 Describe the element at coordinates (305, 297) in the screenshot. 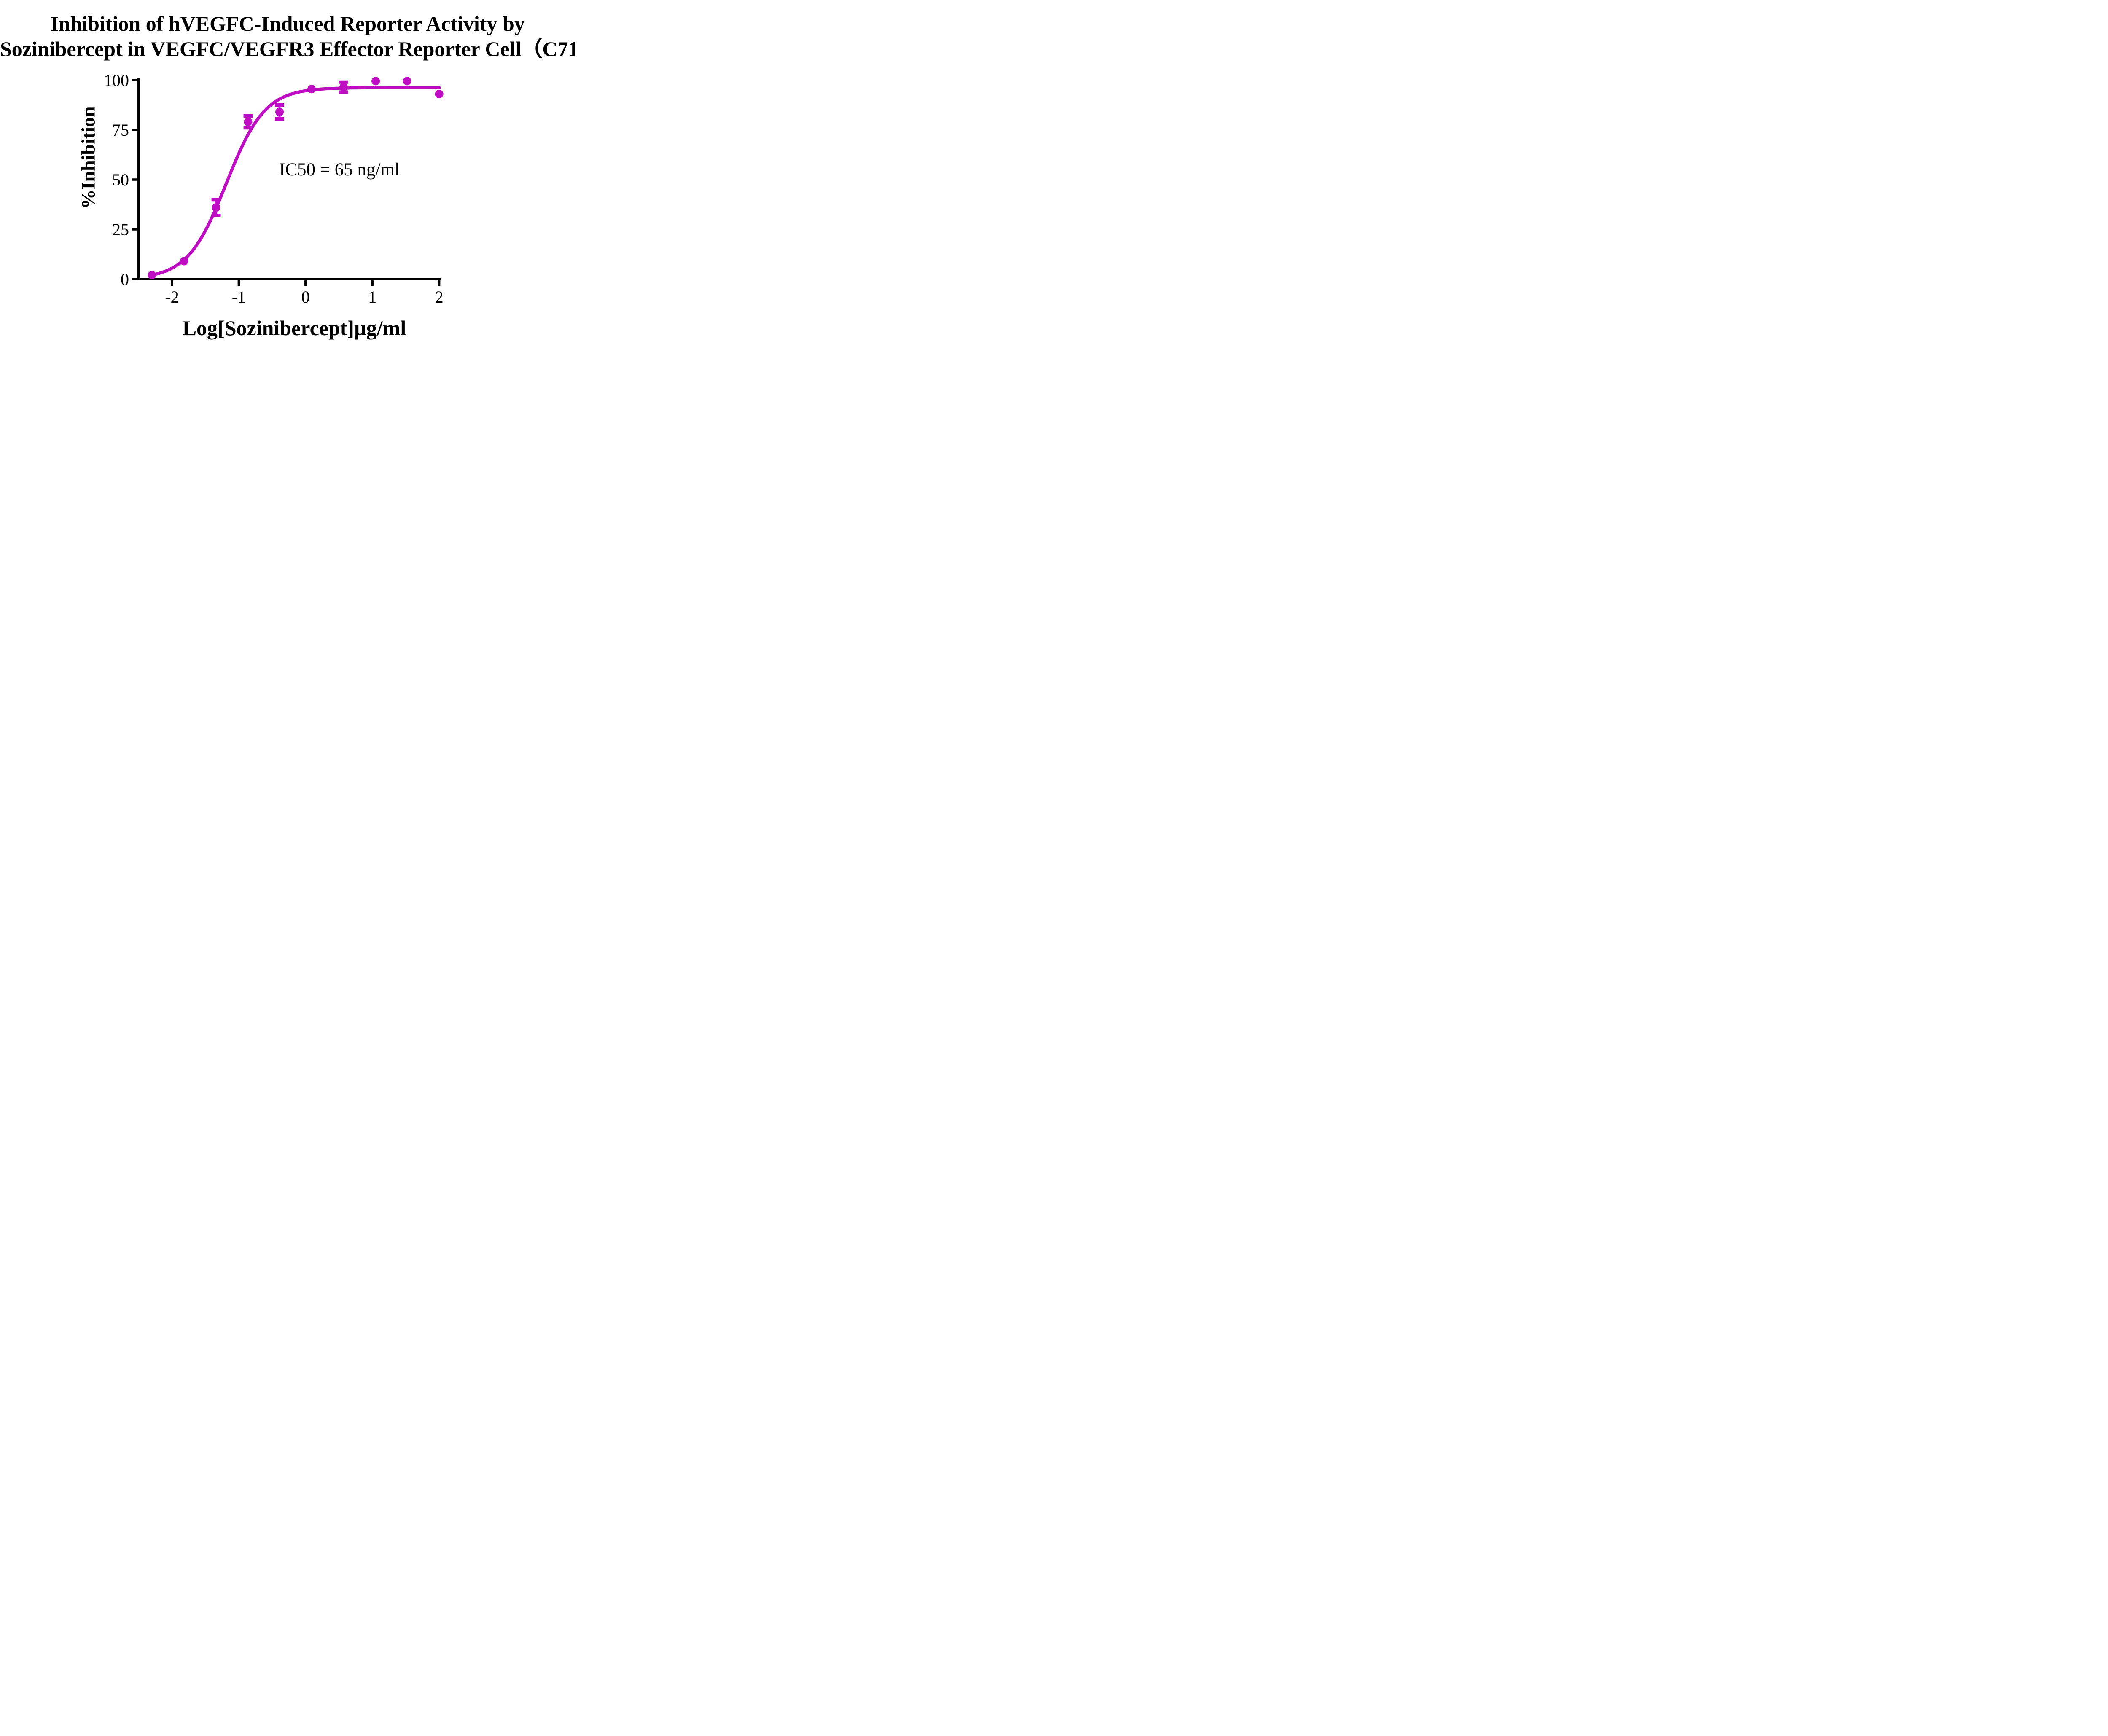

I see `x-tick-label: 0` at that location.